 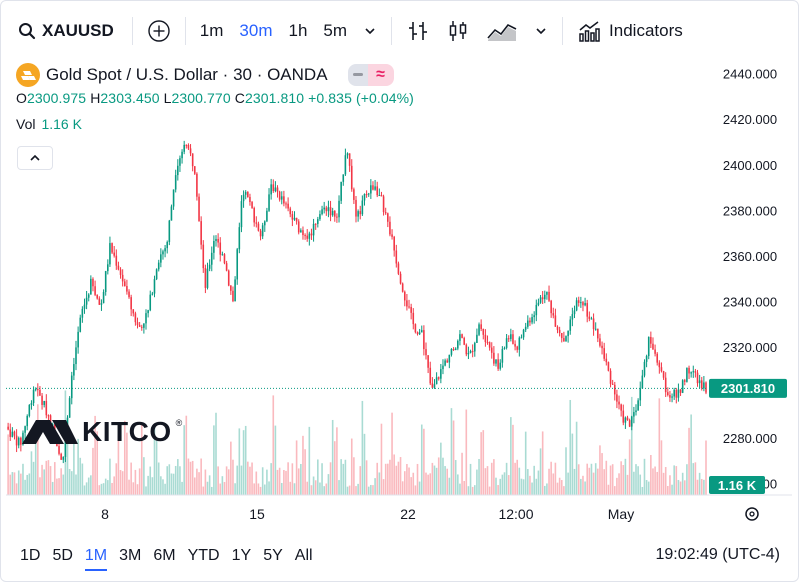 What do you see at coordinates (335, 30) in the screenshot?
I see `interval-button-5m: 5m` at bounding box center [335, 30].